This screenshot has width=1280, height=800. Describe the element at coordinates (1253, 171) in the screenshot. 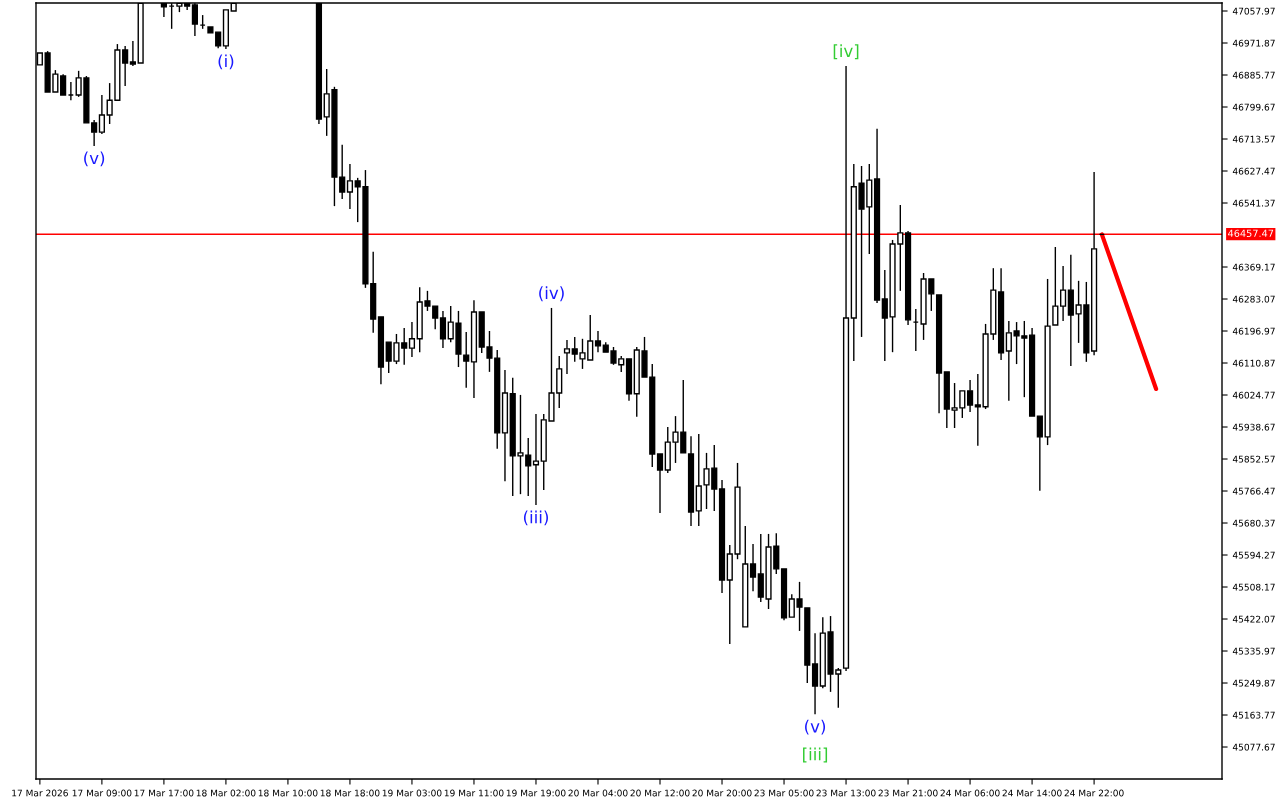

I see `y-tick-label: 46627.47` at that location.